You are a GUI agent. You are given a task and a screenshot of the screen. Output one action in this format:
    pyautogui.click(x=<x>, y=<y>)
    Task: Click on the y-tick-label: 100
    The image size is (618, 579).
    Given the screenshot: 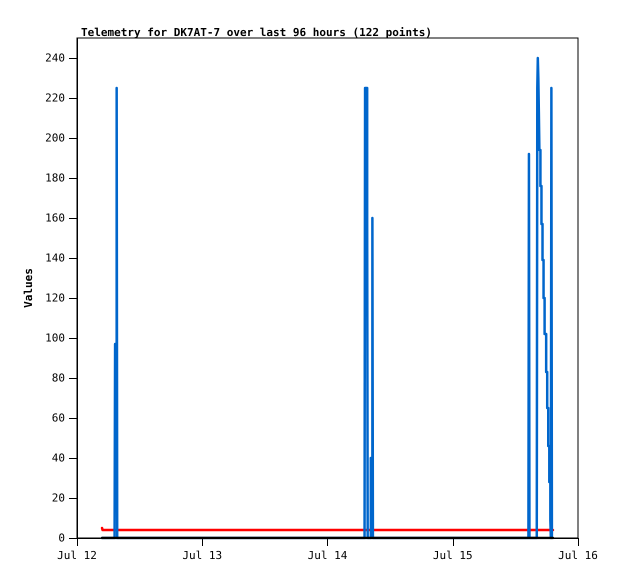 What is the action you would take?
    pyautogui.click(x=55, y=338)
    